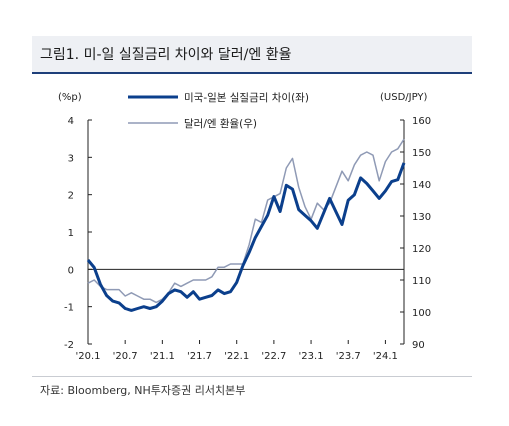  I want to click on x-tick-label: '20.7, so click(125, 356).